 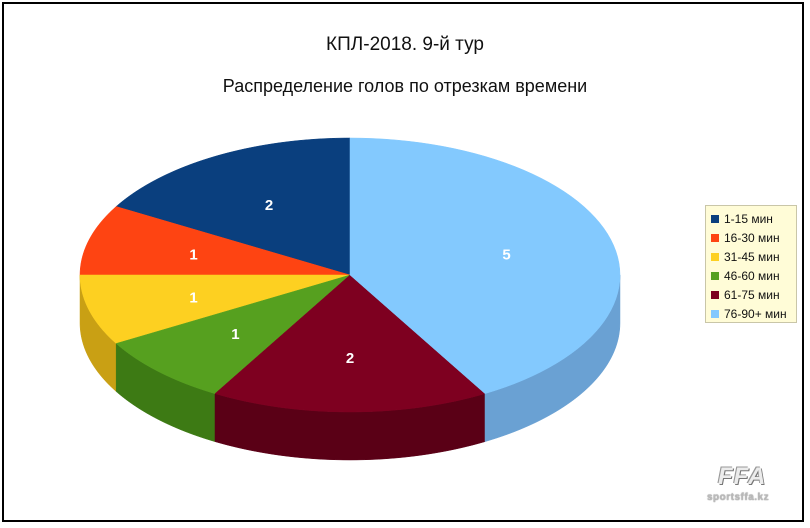 What do you see at coordinates (405, 44) in the screenshot?
I see `chart-title: КПЛ-2018. 9-й тур` at bounding box center [405, 44].